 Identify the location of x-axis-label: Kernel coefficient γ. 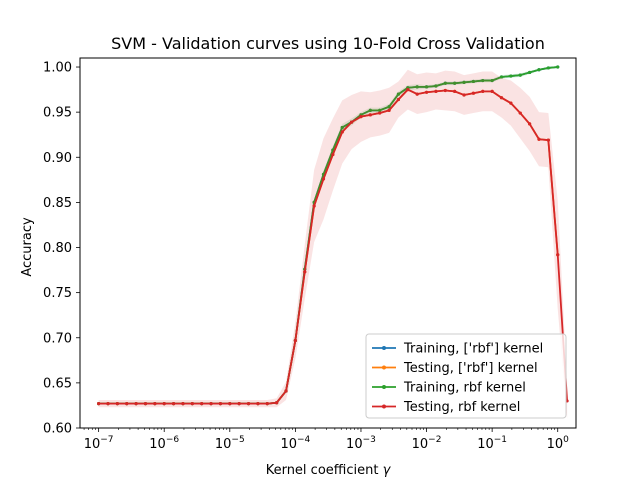
(329, 470).